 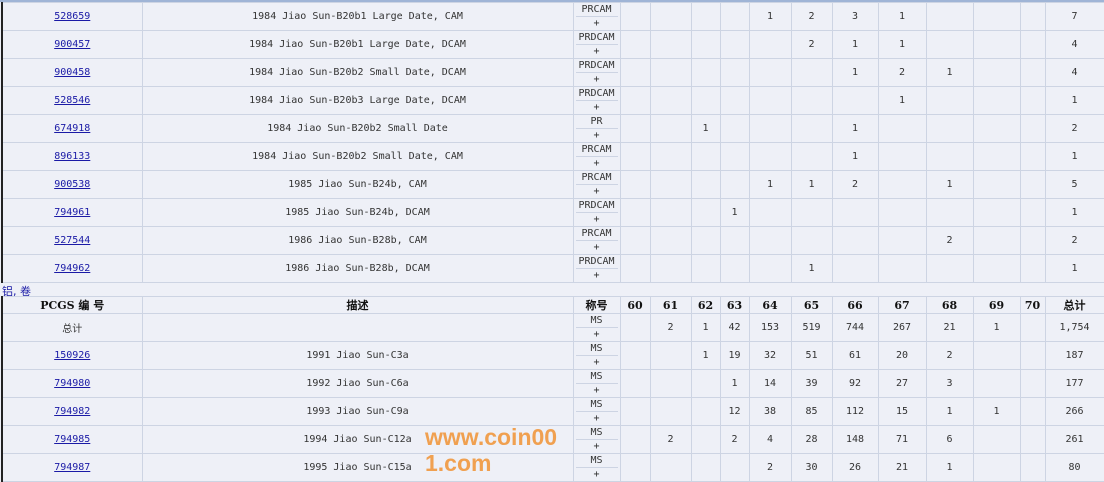 I want to click on pcgs-id-link: 150926, so click(x=72, y=355).